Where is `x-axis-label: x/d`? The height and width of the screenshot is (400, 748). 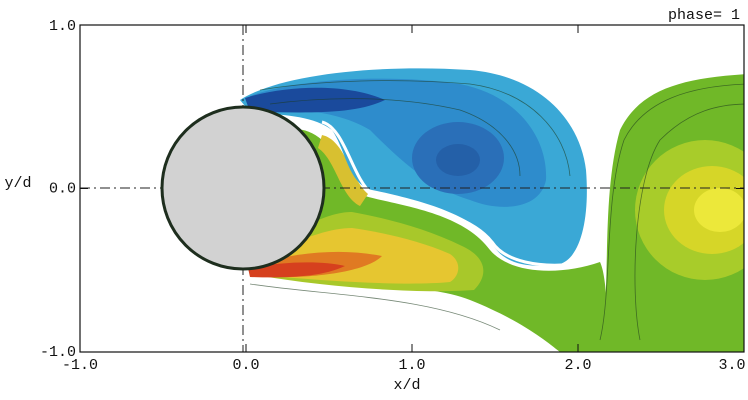
x-axis-label: x/d is located at coordinates (406, 385).